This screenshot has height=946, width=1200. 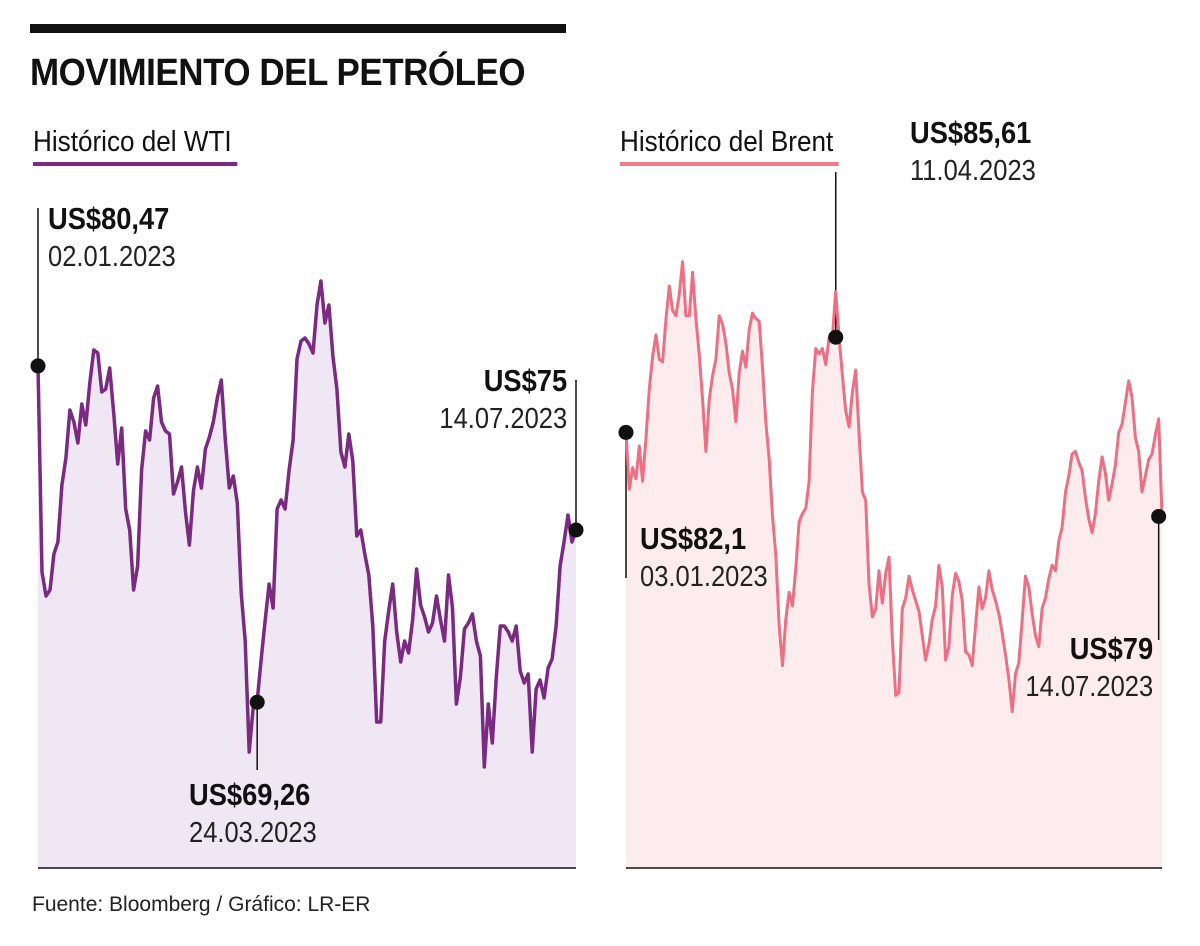 What do you see at coordinates (257, 702) in the screenshot?
I see `wti-point-min` at bounding box center [257, 702].